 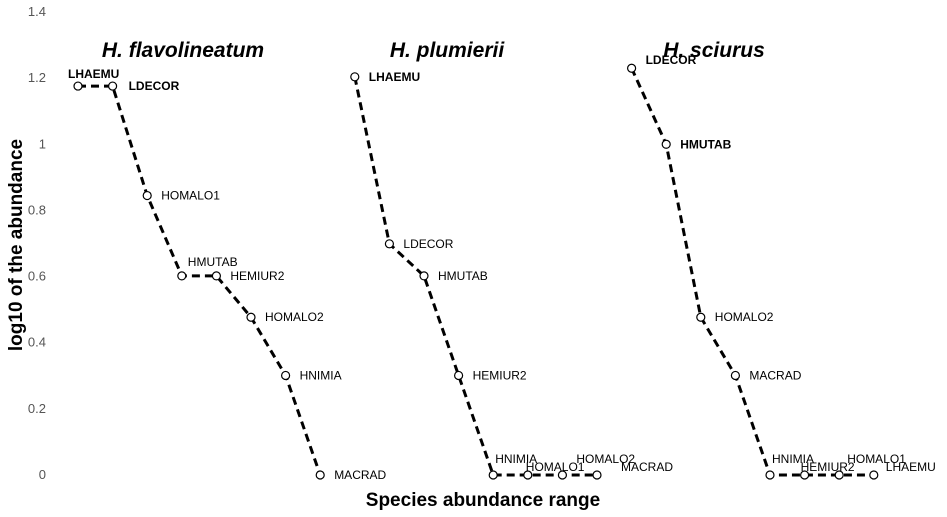 I want to click on y-axis-label: log10 of the abundance, so click(x=16, y=245).